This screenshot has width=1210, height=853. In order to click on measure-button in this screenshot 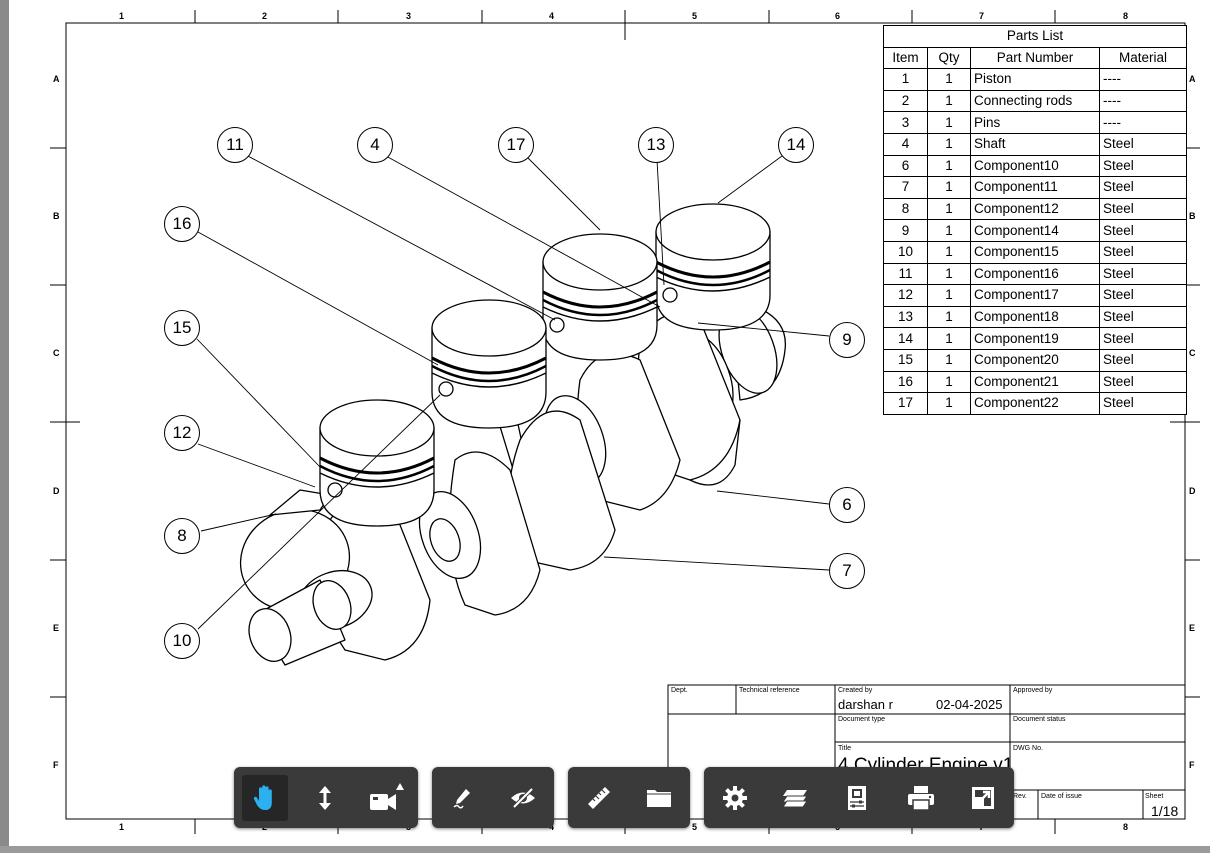, I will do `click(599, 798)`.